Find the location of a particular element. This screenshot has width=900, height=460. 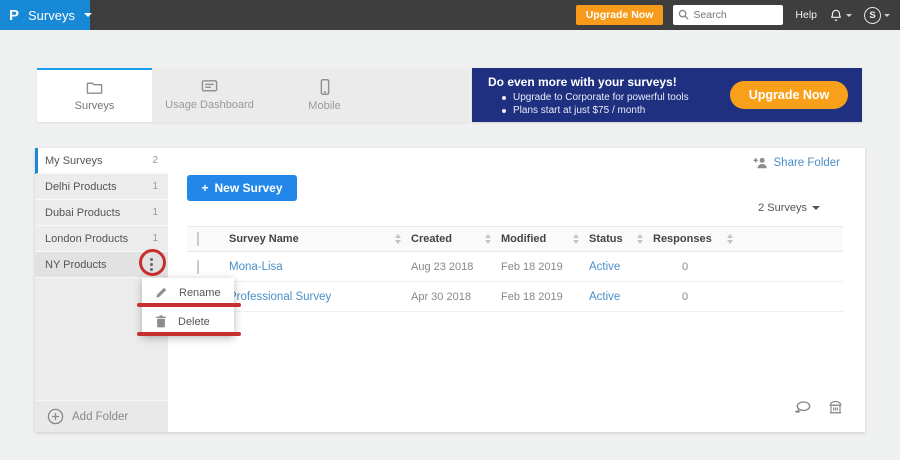

pencil-icon is located at coordinates (161, 292).